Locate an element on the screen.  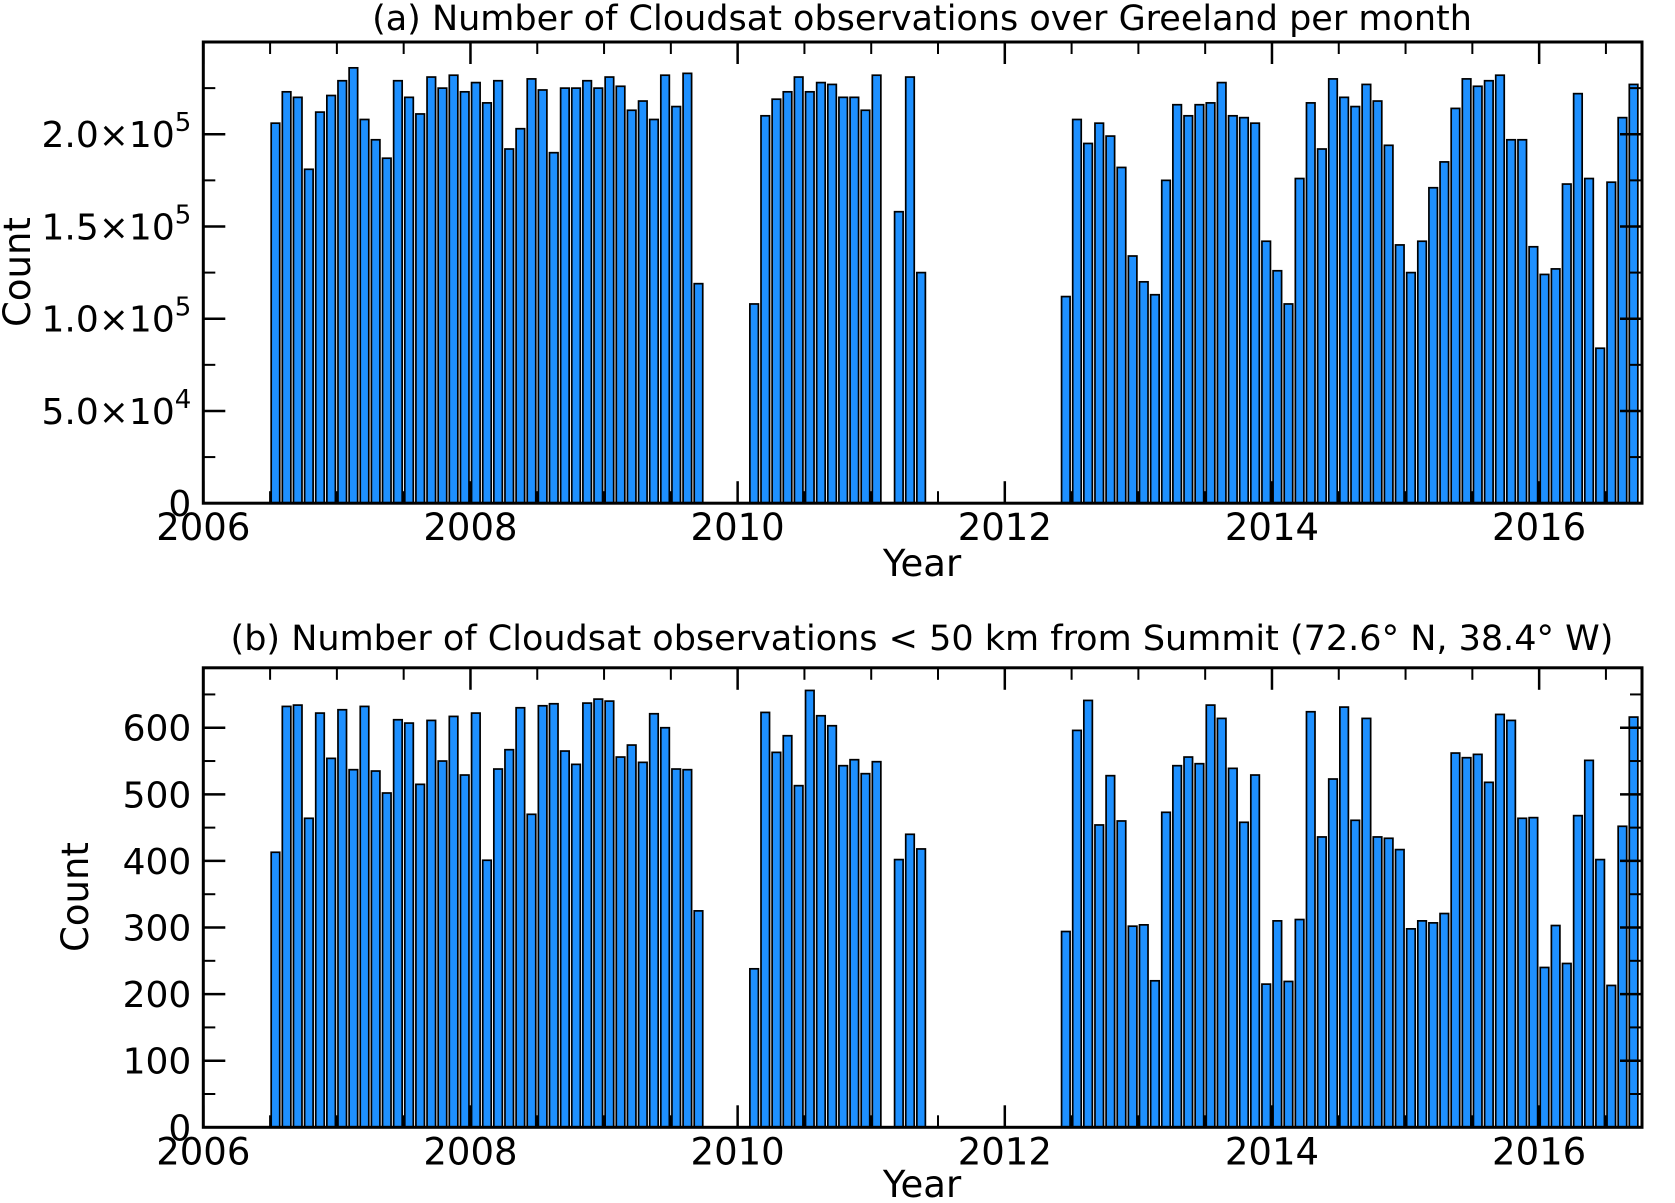
x-tick-label-2006: 2006 is located at coordinates (203, 527).